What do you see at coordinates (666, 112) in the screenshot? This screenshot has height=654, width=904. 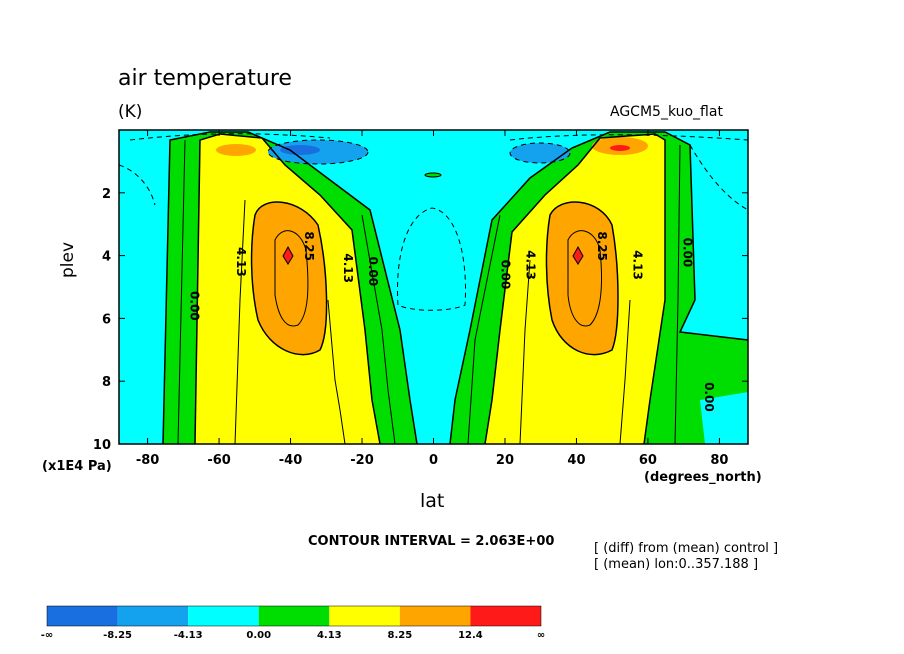 I see `model-label: AGCM5_kuo_flat` at bounding box center [666, 112].